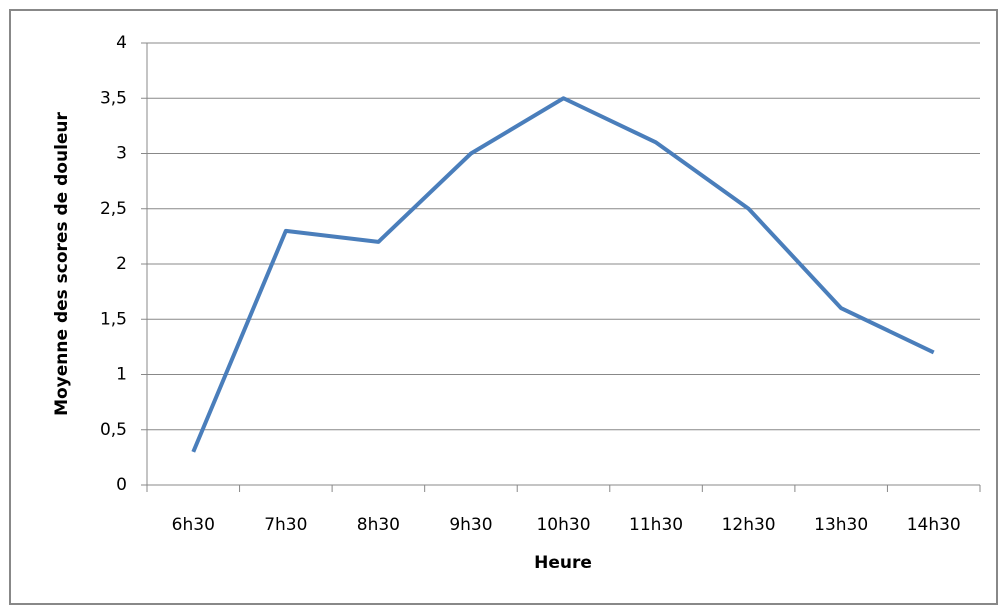  I want to click on x-tick-label: 9h30, so click(470, 525).